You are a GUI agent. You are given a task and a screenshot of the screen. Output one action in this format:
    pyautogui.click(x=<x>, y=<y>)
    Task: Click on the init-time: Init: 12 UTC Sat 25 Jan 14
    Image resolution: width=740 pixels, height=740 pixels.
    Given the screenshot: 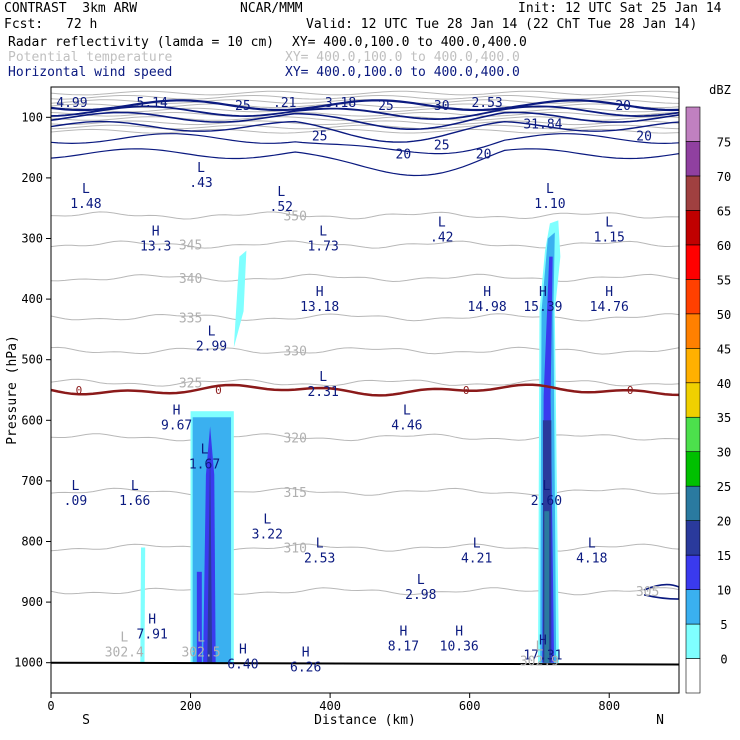 What is the action you would take?
    pyautogui.click(x=620, y=8)
    